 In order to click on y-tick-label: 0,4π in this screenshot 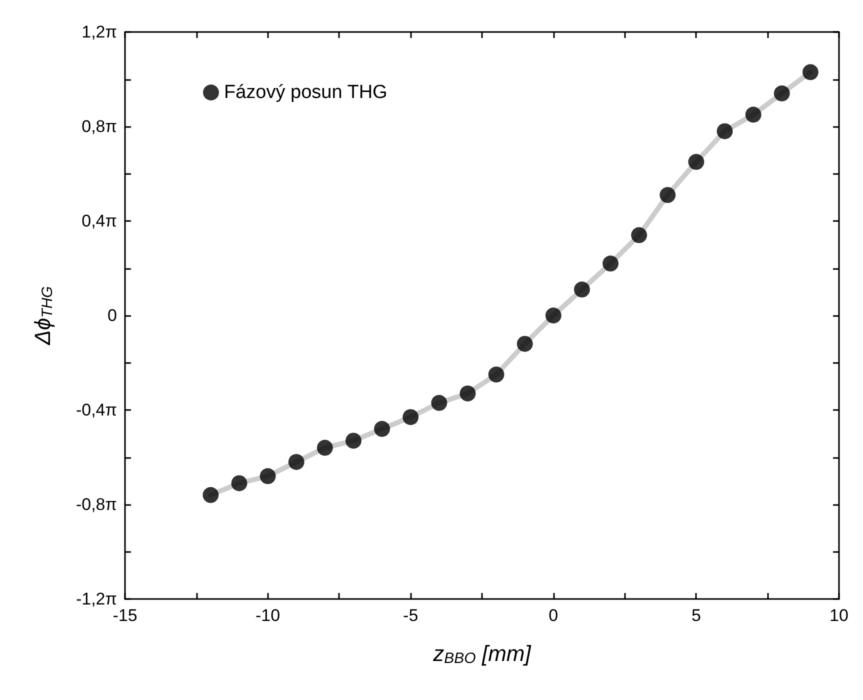, I will do `click(99, 221)`.